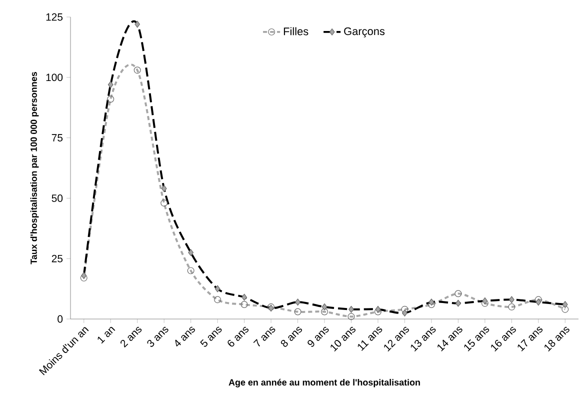  What do you see at coordinates (477, 339) in the screenshot?
I see `x-tick-label: 15 ans` at bounding box center [477, 339].